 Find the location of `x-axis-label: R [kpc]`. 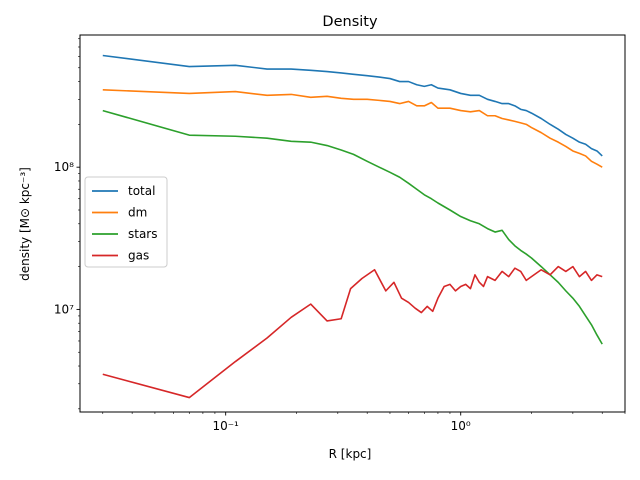

x-axis-label: R [kpc] is located at coordinates (350, 454).